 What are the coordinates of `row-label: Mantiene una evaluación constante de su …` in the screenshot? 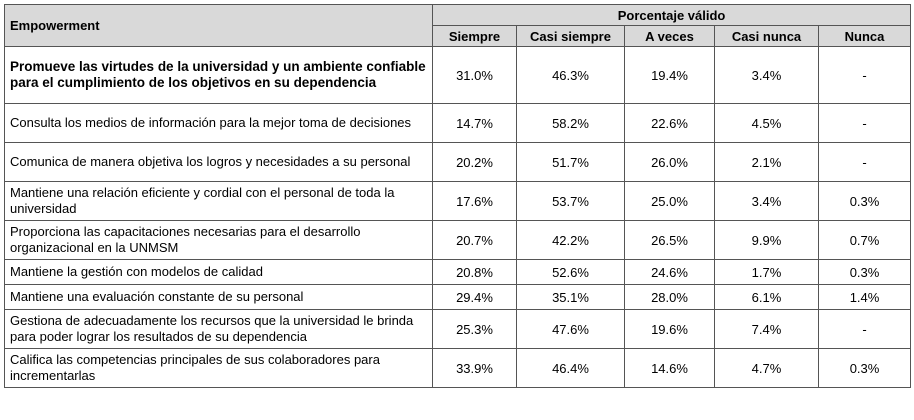 It's located at (218, 297).